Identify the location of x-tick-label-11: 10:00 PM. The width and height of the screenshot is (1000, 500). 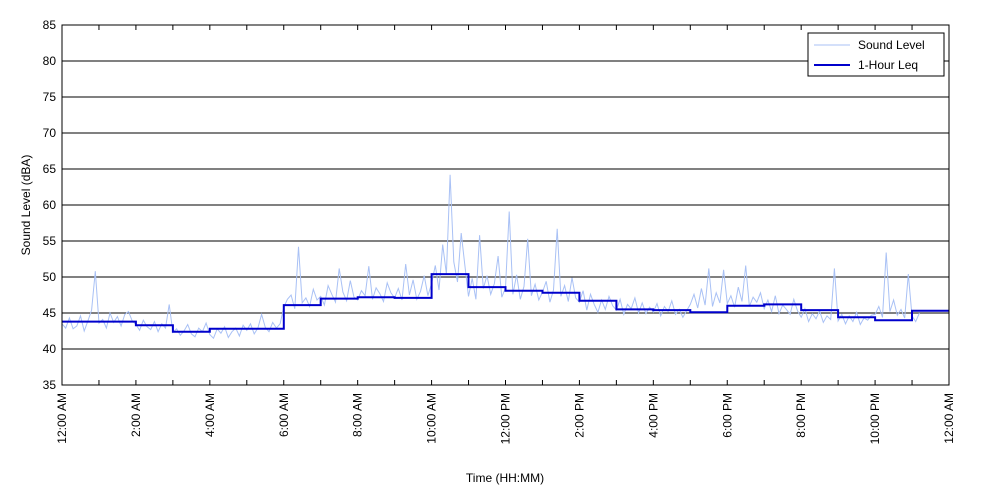
(875, 418).